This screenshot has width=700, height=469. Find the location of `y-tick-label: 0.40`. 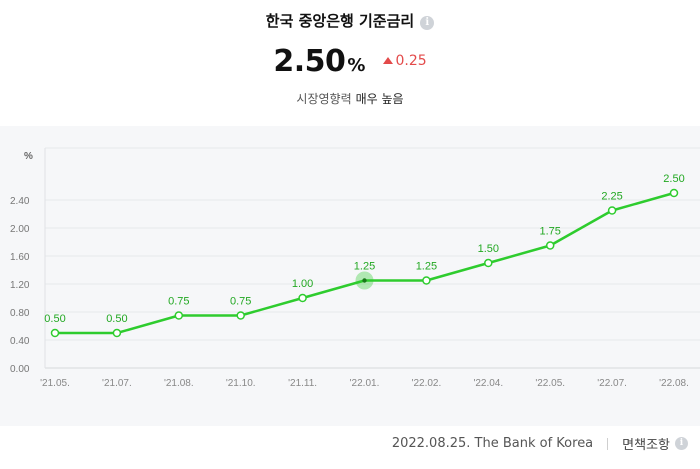

y-tick-label: 0.40 is located at coordinates (20, 341).